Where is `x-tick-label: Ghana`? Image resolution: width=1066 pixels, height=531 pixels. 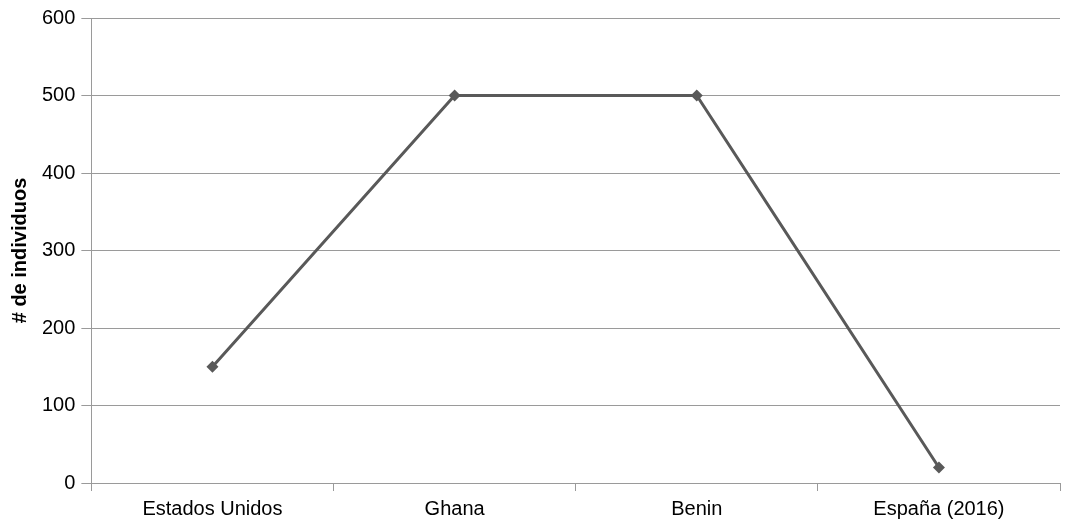 x-tick-label: Ghana is located at coordinates (455, 507).